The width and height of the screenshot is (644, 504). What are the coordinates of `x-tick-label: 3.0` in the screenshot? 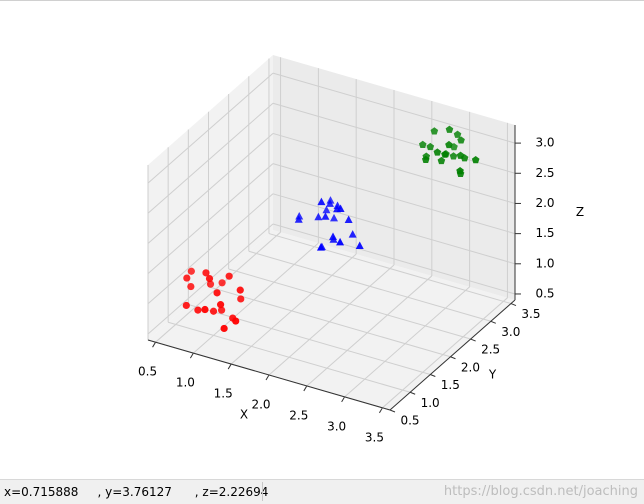 It's located at (336, 426).